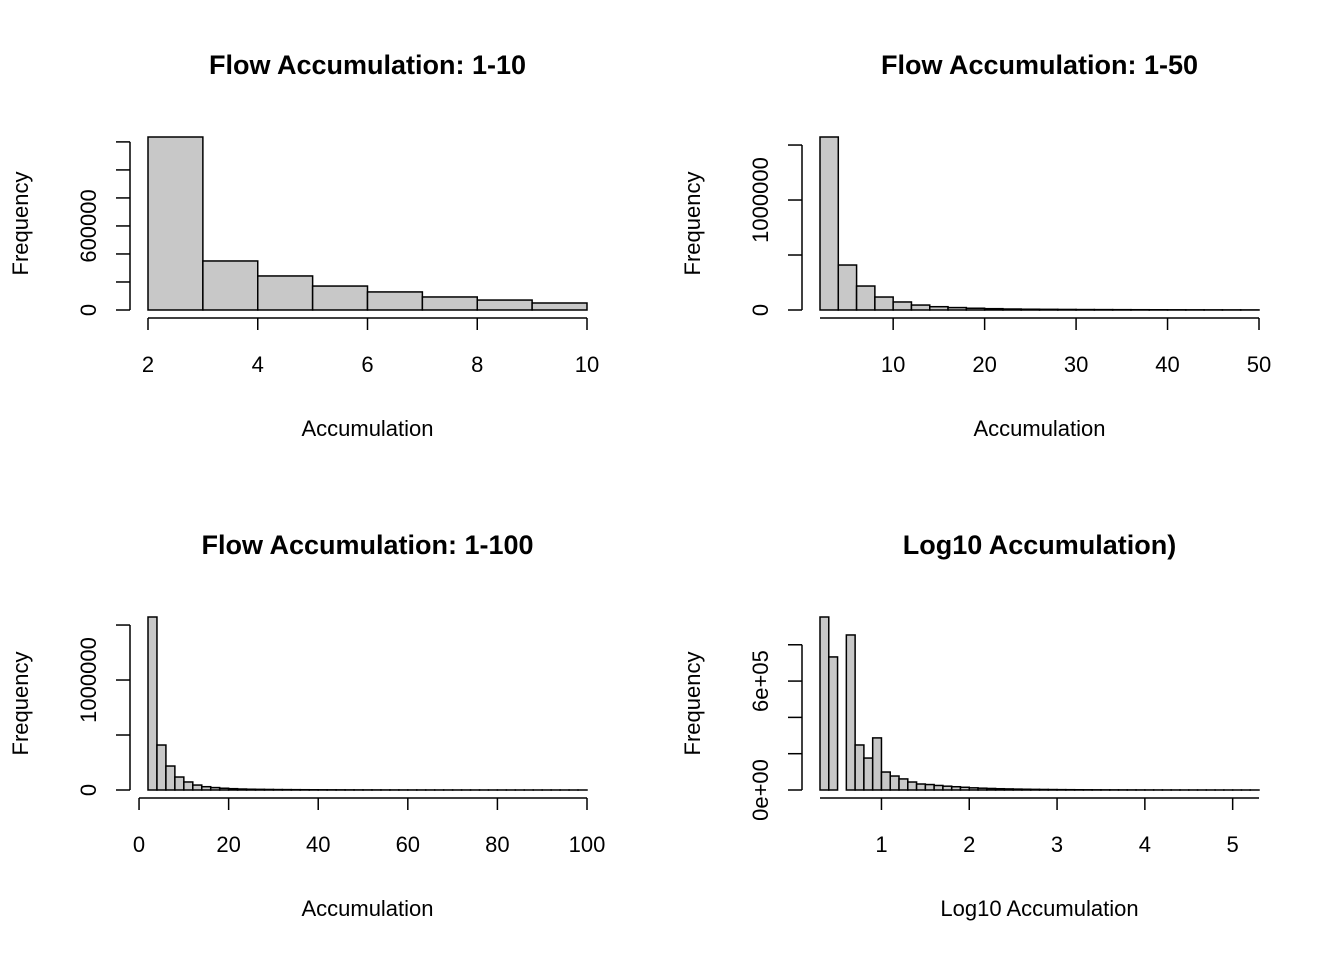 The height and width of the screenshot is (960, 1344). What do you see at coordinates (139, 844) in the screenshot?
I see `x-tick-label: 0` at bounding box center [139, 844].